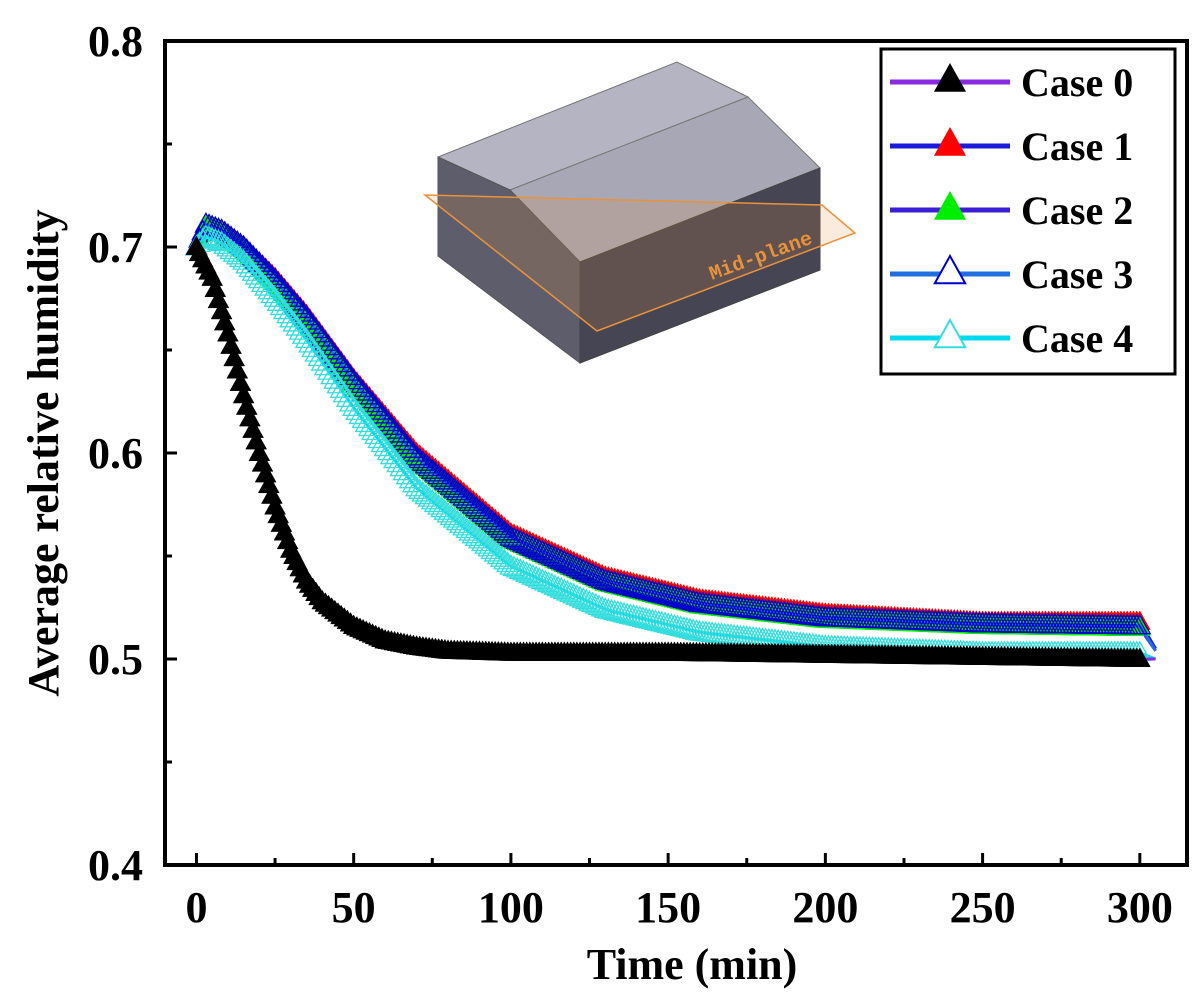  I want to click on y-tick-label: 0.6, so click(115, 453).